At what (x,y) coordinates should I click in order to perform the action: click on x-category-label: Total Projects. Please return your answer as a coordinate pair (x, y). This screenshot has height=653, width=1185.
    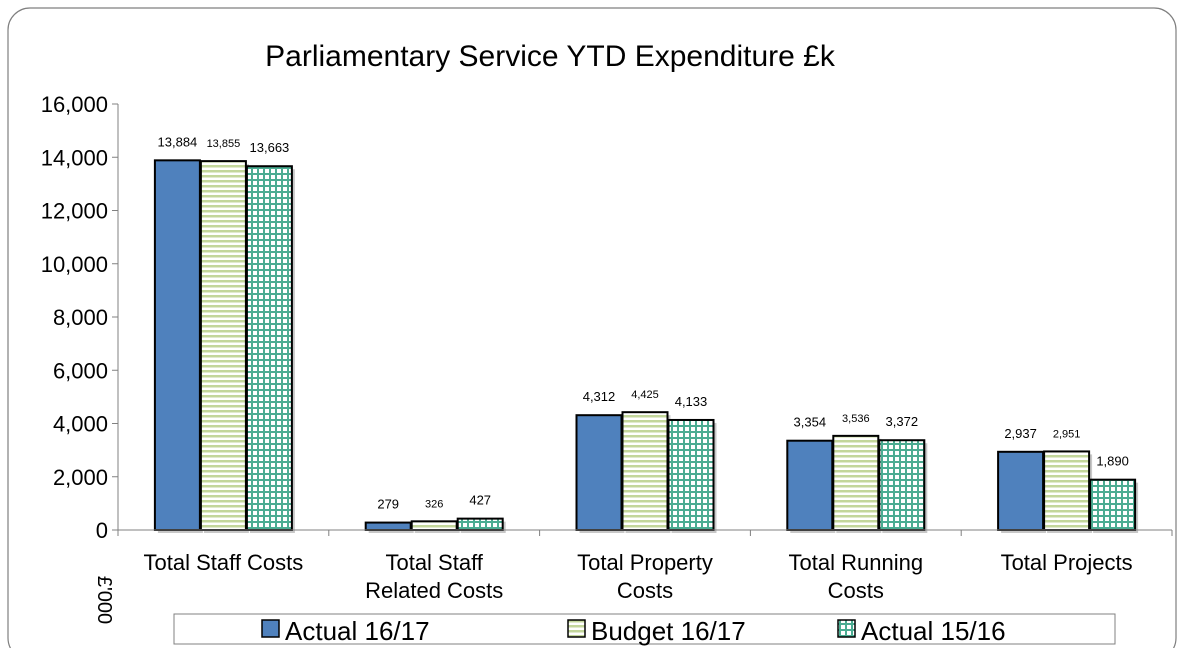
    Looking at the image, I should click on (1067, 562).